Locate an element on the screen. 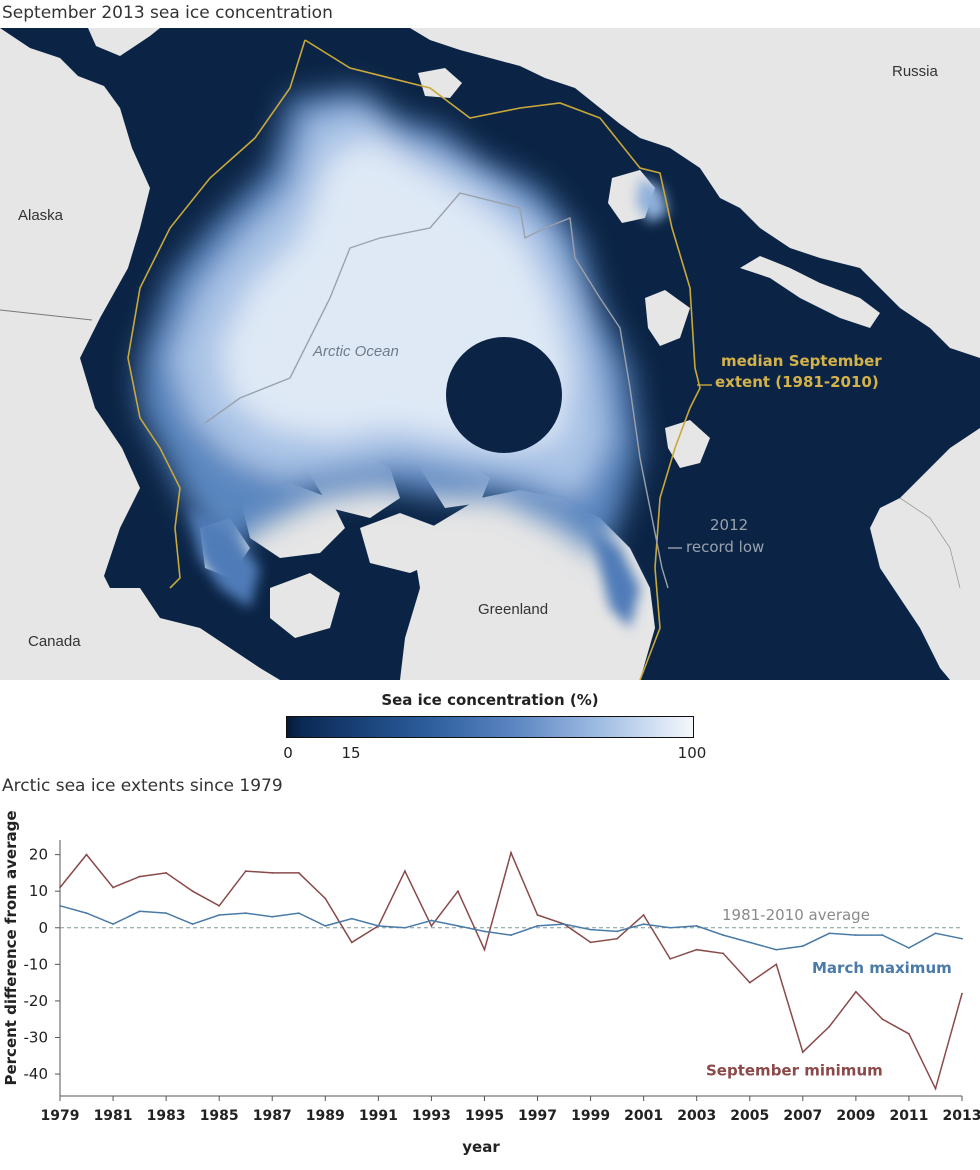 The width and height of the screenshot is (980, 1170). y-tick-label: 20 is located at coordinates (38, 855).